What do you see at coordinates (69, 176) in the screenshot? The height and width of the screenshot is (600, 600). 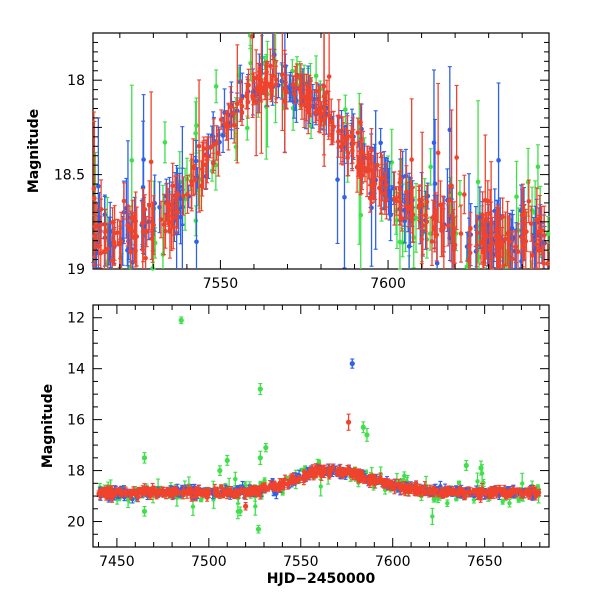 I see `y-tick-label: 18.5` at bounding box center [69, 176].